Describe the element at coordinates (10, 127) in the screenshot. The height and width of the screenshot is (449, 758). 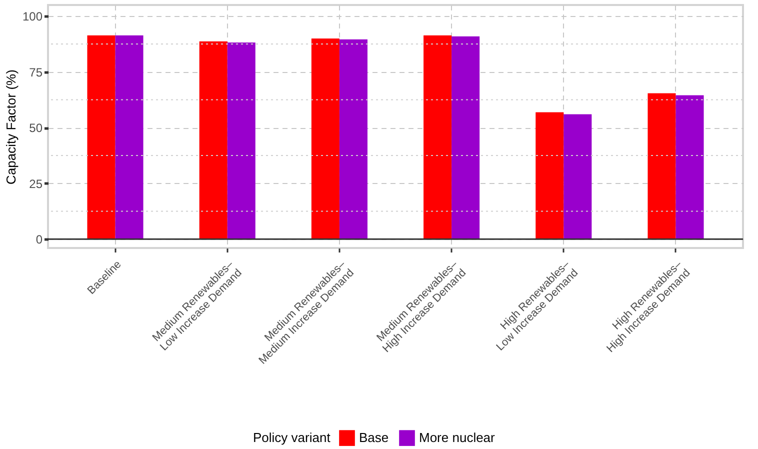
I see `y-axis-title: Capacity Factor (%)` at that location.